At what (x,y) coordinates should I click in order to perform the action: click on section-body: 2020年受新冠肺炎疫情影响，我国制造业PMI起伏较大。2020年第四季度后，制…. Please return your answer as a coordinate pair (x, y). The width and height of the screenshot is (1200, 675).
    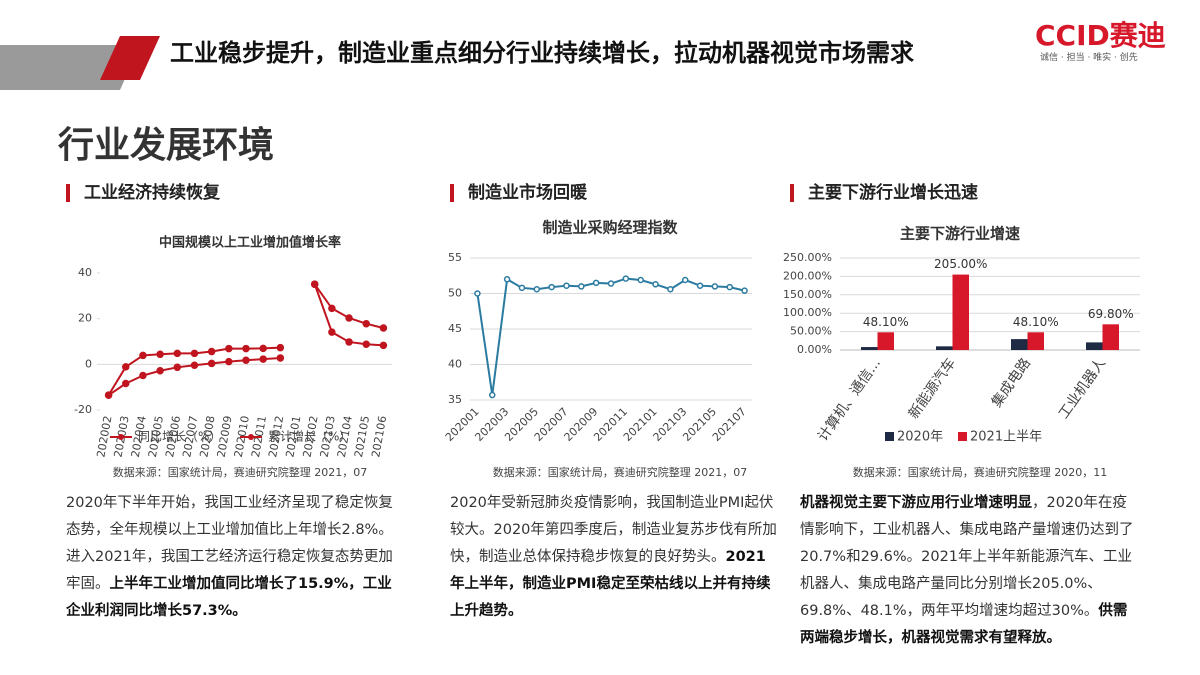
    Looking at the image, I should click on (615, 557).